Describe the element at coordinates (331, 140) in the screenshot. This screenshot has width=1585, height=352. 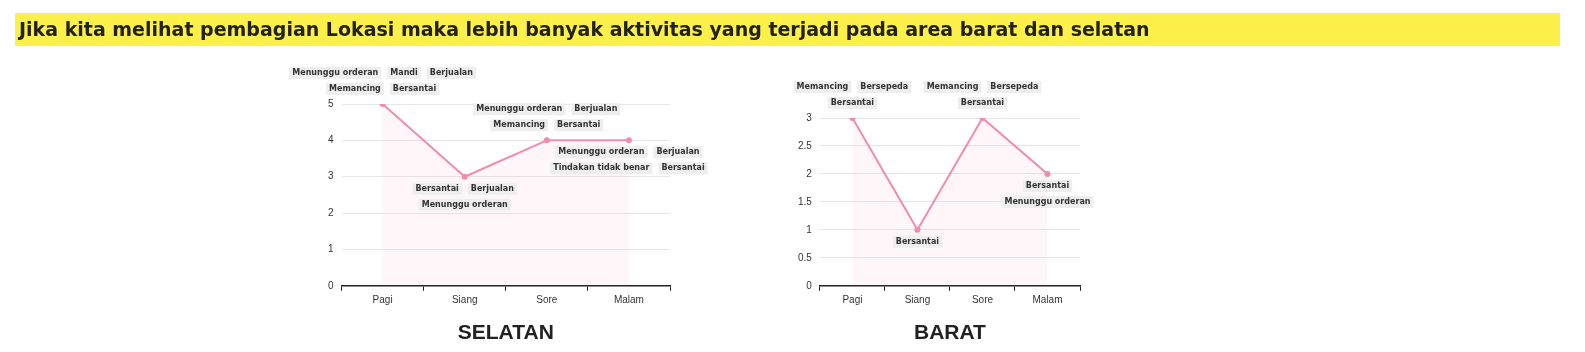
I see `y-tick-label: 4` at that location.